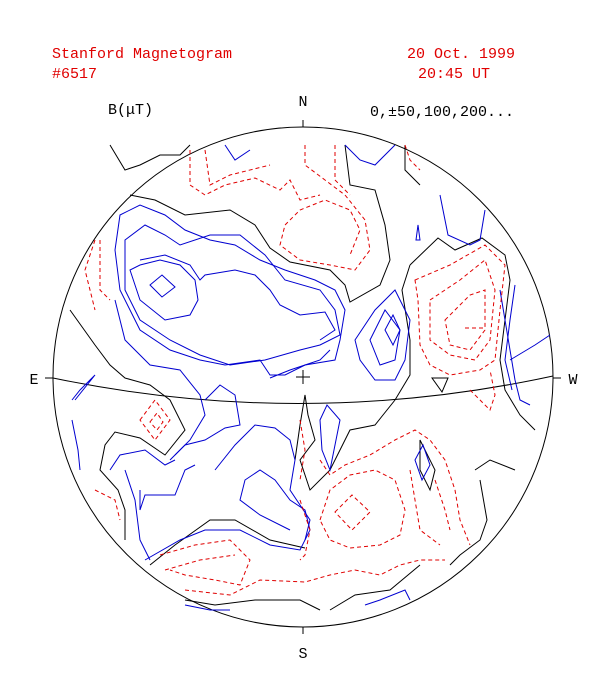 The height and width of the screenshot is (684, 612). Describe the element at coordinates (130, 110) in the screenshot. I see `unit-label: B(μT)` at that location.